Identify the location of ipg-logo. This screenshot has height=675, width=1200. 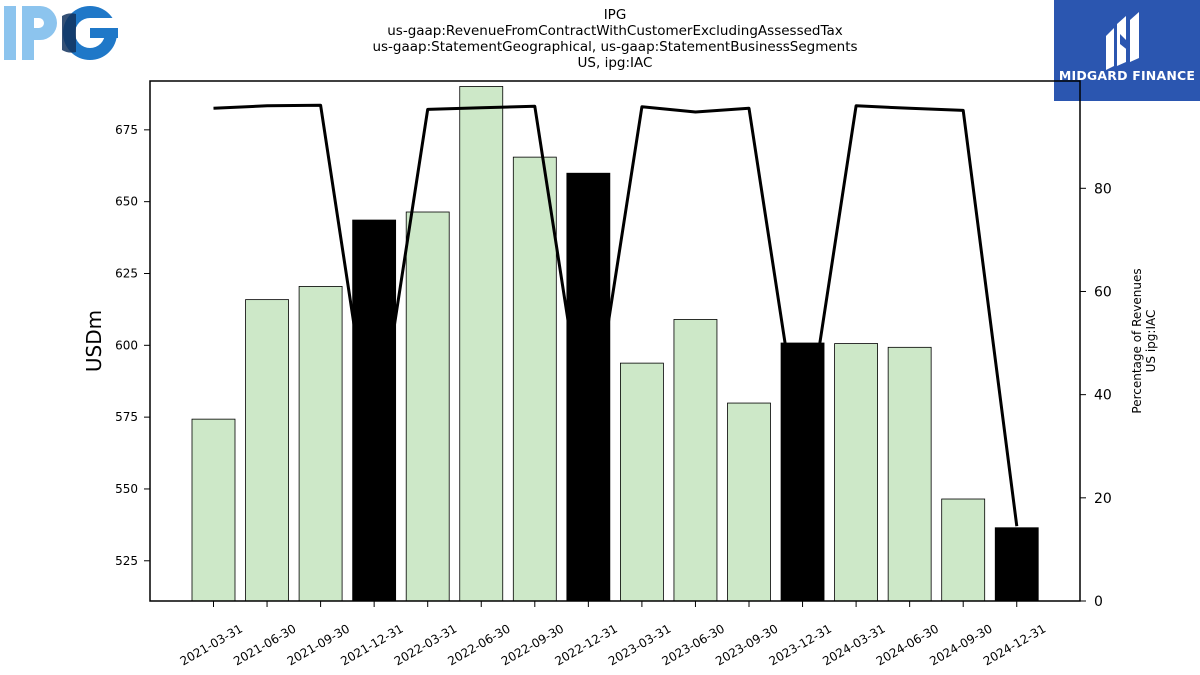
(63, 33).